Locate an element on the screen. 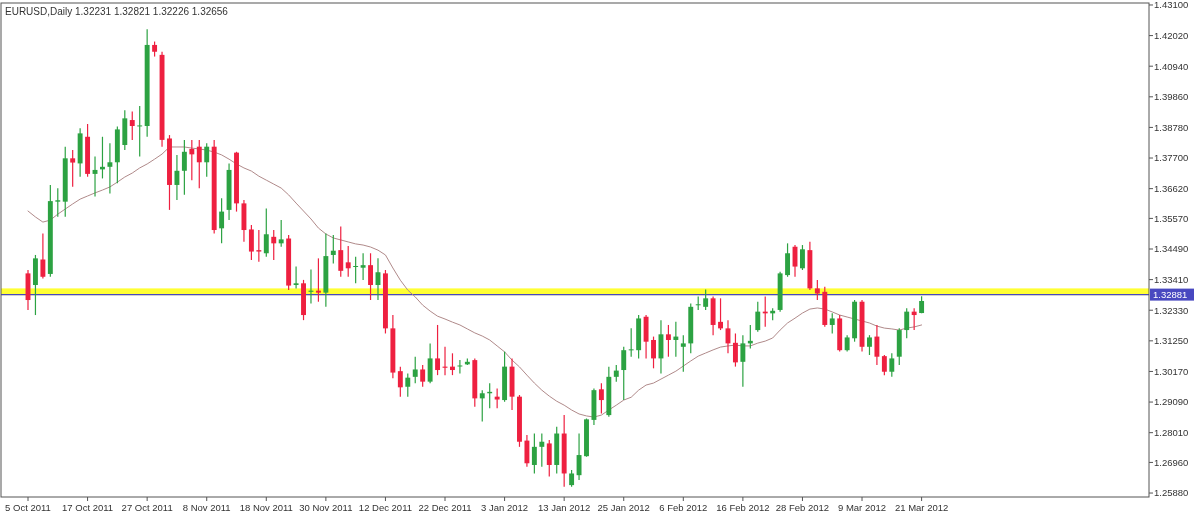  y-tick-label: 1.39860 is located at coordinates (1171, 97).